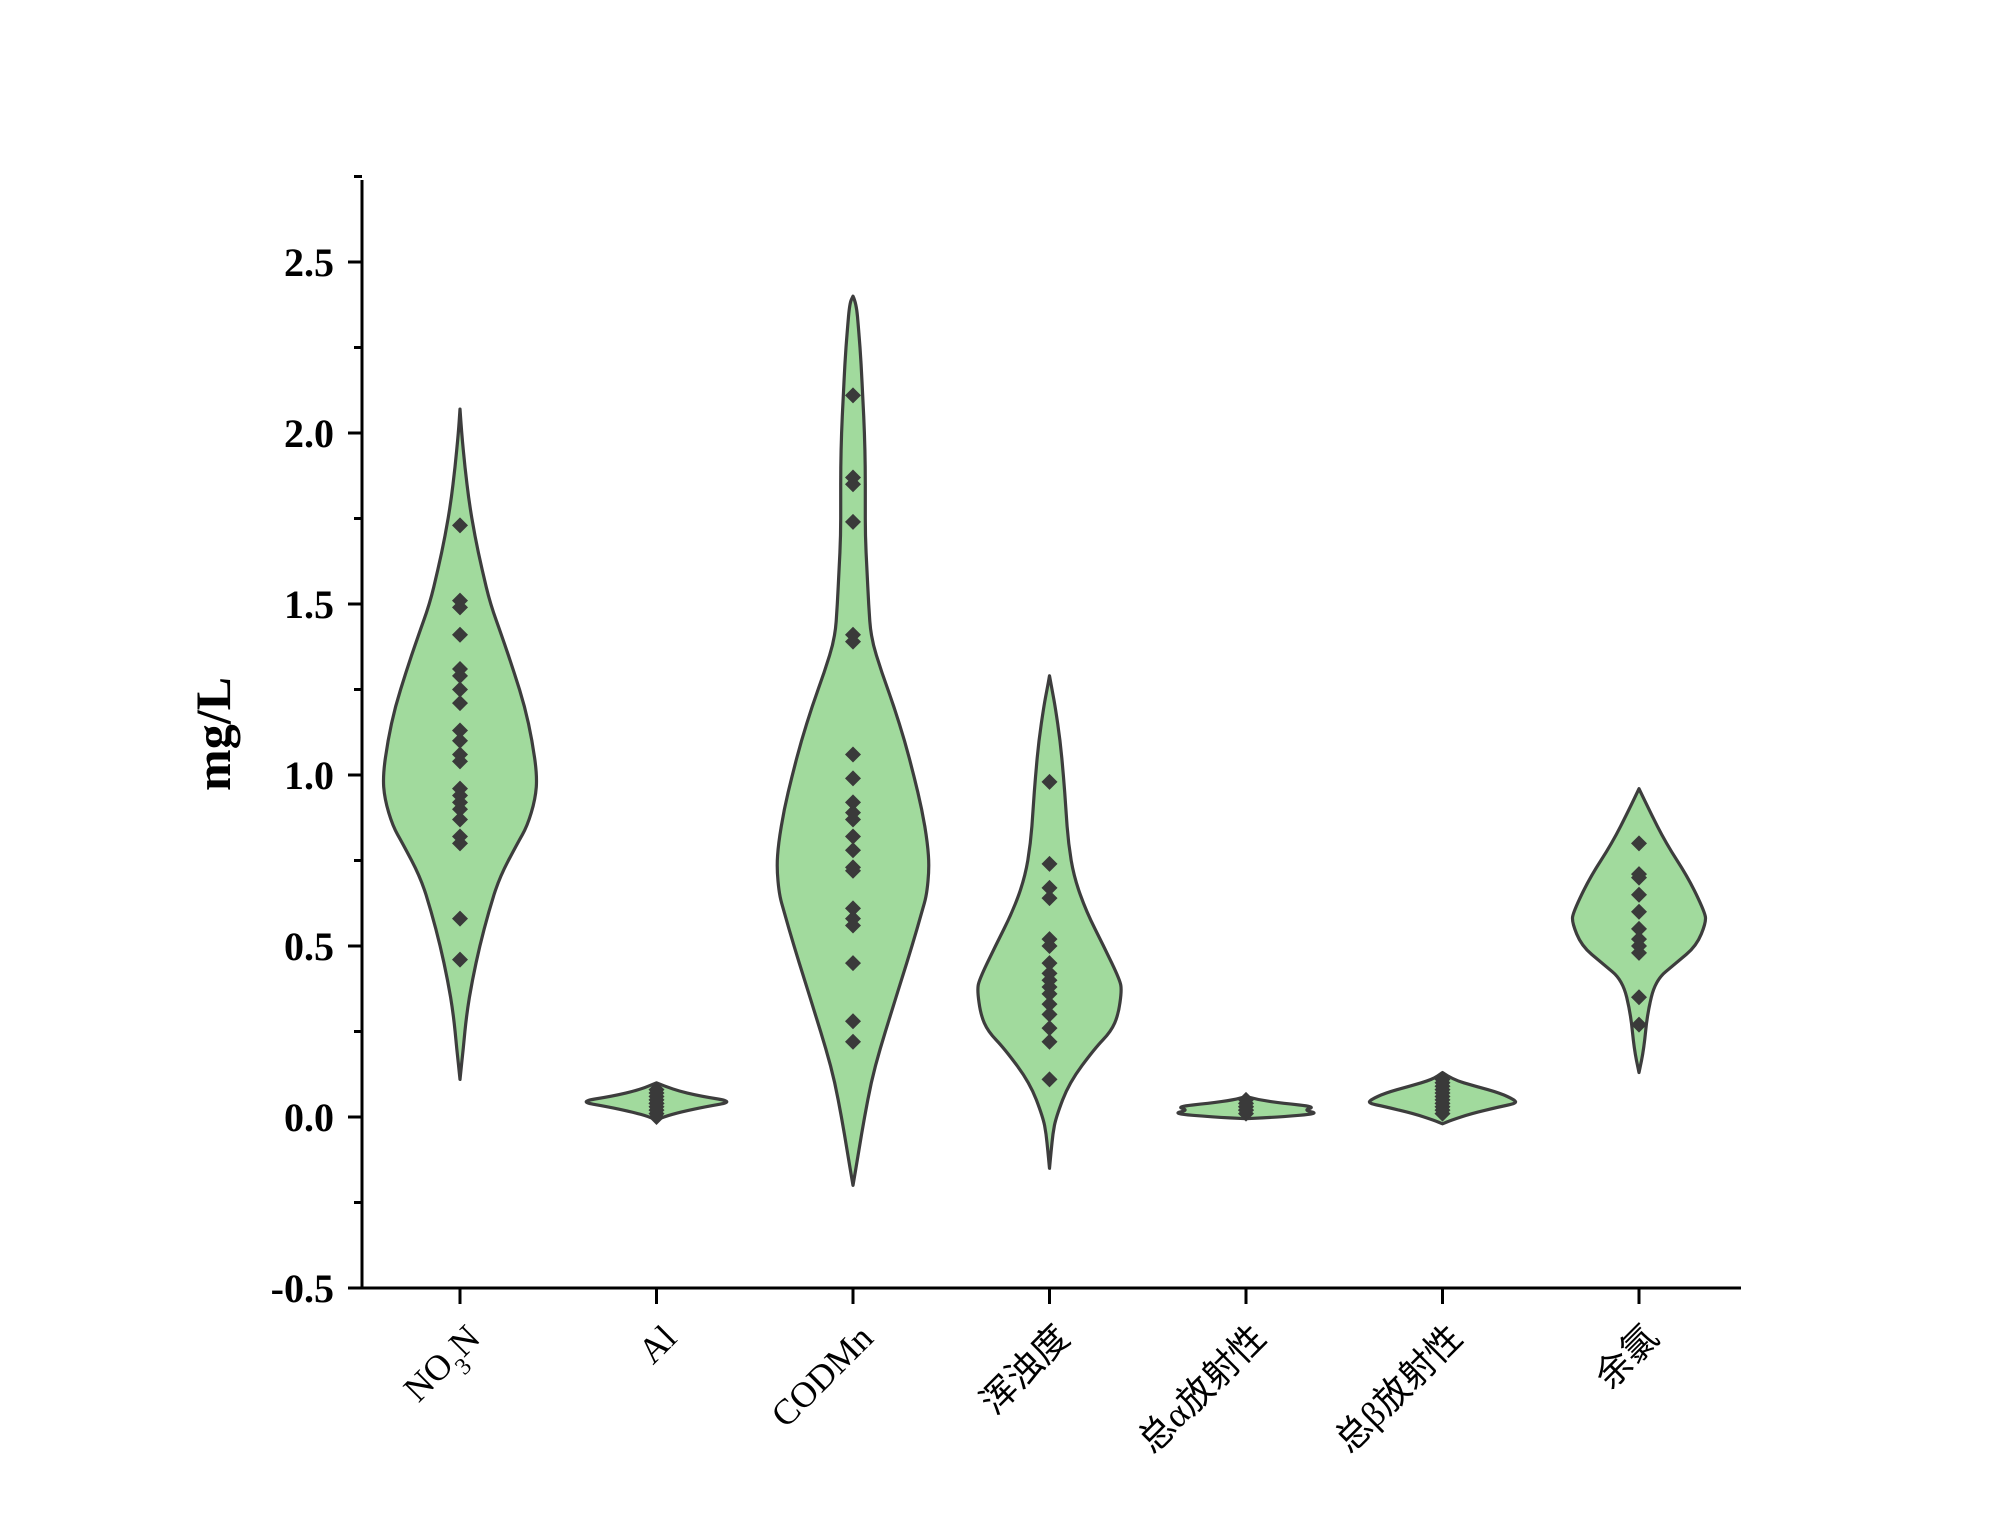 The width and height of the screenshot is (1999, 1530). Describe the element at coordinates (446, 1367) in the screenshot. I see `x-tick-label-NO3N: NO3N` at that location.